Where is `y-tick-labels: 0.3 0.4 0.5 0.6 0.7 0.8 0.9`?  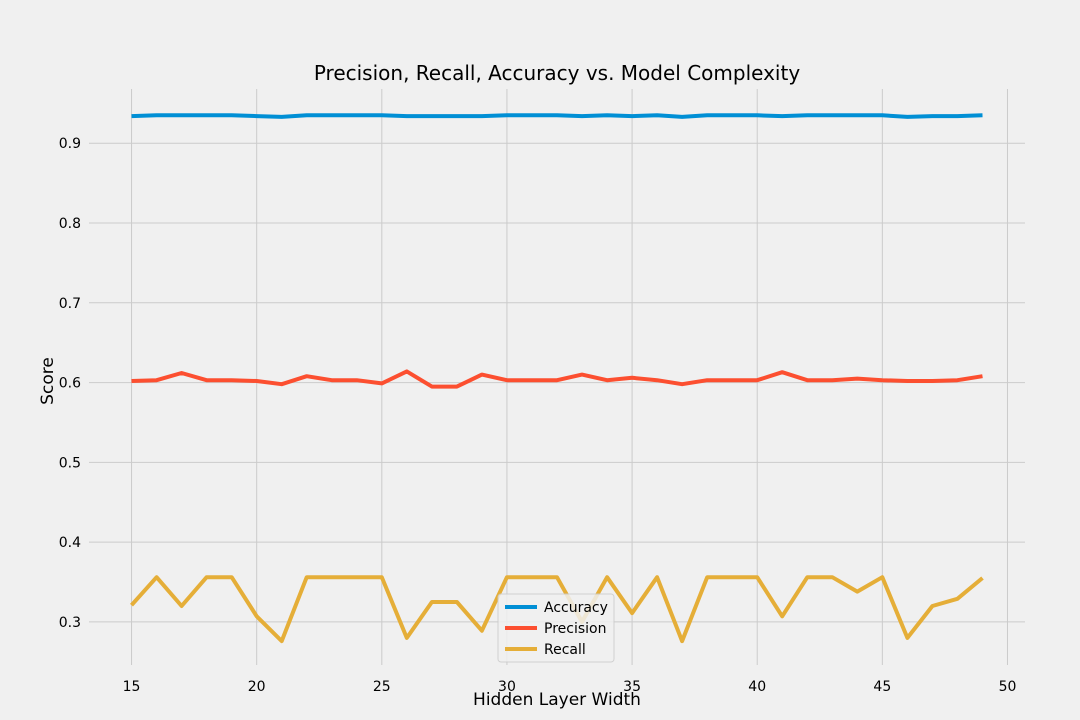
y-tick-labels: 0.3 0.4 0.5 0.6 0.7 0.8 0.9 is located at coordinates (70, 383).